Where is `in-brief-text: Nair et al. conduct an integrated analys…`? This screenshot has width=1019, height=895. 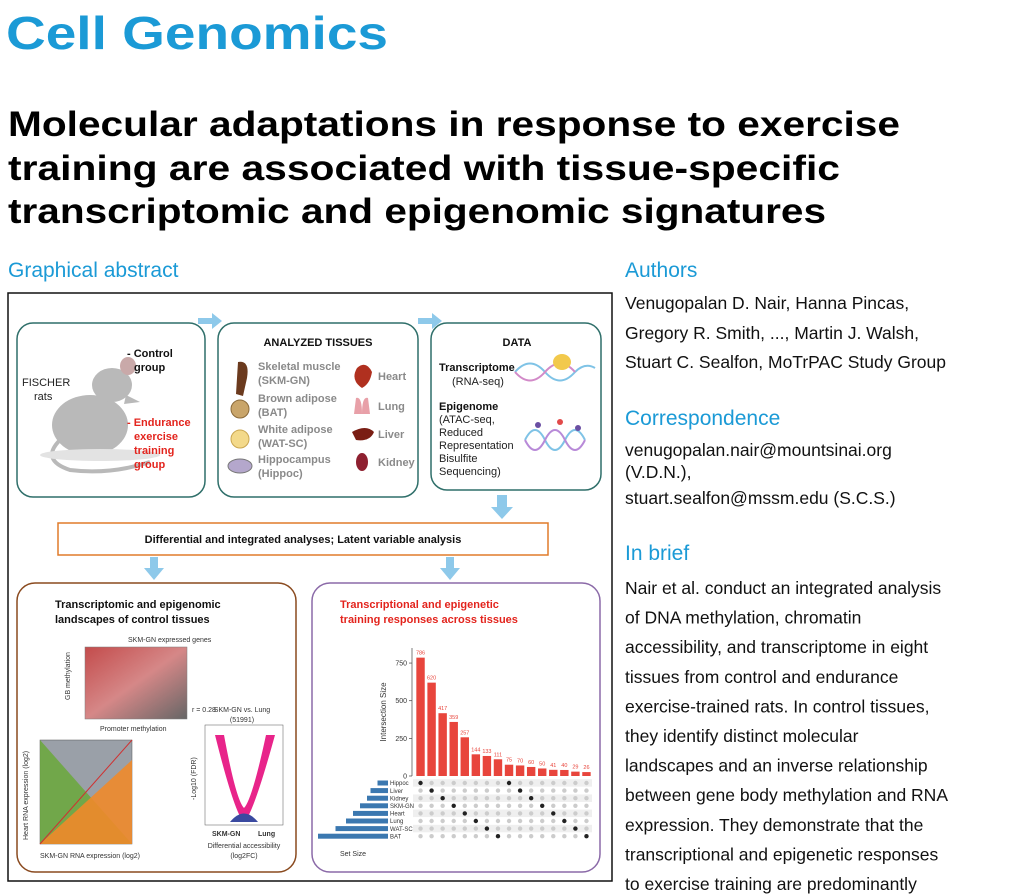
in-brief-text: Nair et al. conduct an integrated analys… is located at coordinates (786, 736).